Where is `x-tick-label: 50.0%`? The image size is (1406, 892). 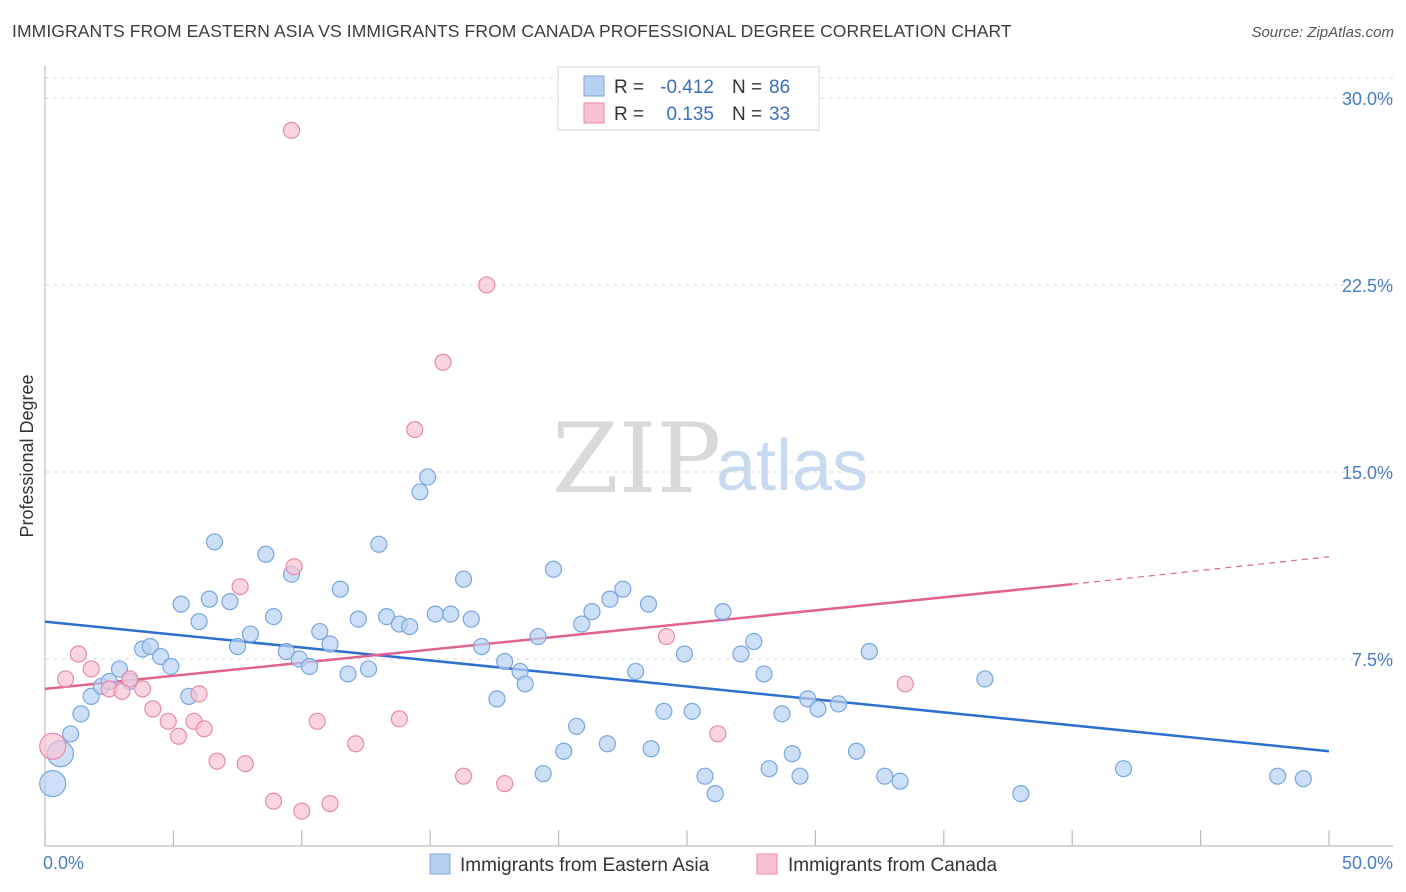 x-tick-label: 50.0% is located at coordinates (1367, 863).